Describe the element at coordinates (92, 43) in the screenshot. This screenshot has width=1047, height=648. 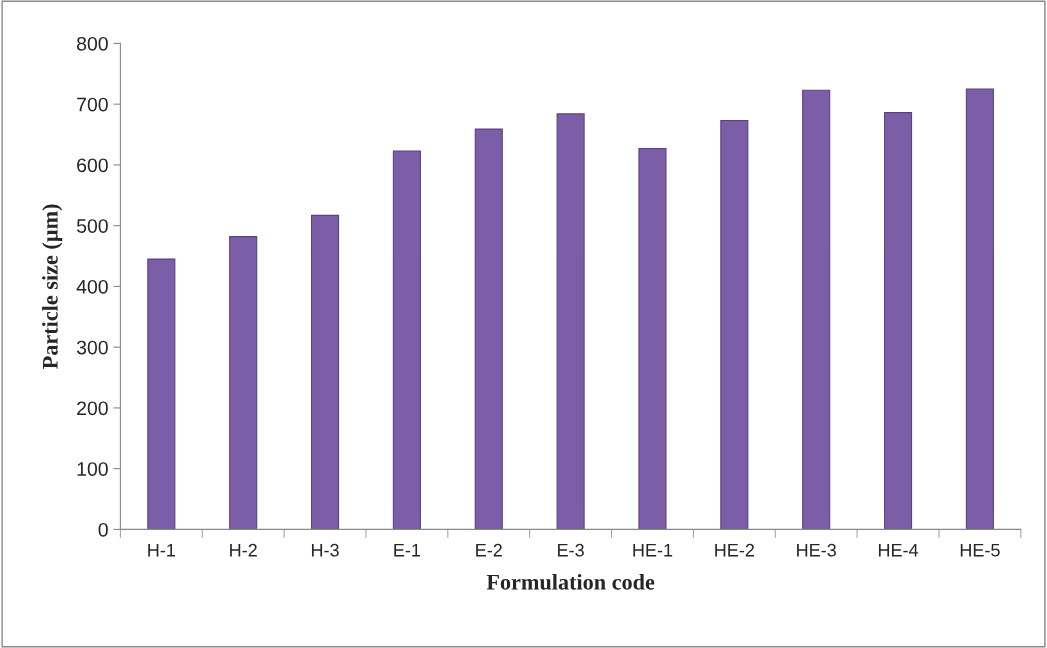
I see `y-tick-label: 800` at that location.